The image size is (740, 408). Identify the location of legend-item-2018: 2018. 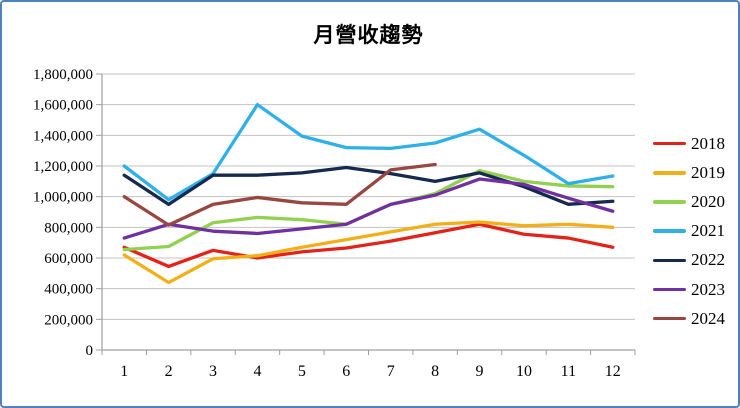
(689, 143).